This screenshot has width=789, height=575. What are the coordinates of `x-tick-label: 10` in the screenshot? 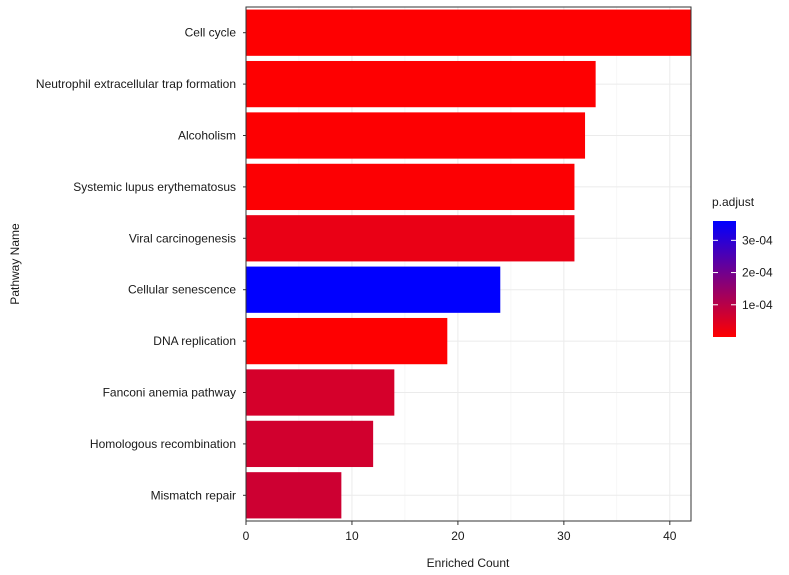 It's located at (352, 536).